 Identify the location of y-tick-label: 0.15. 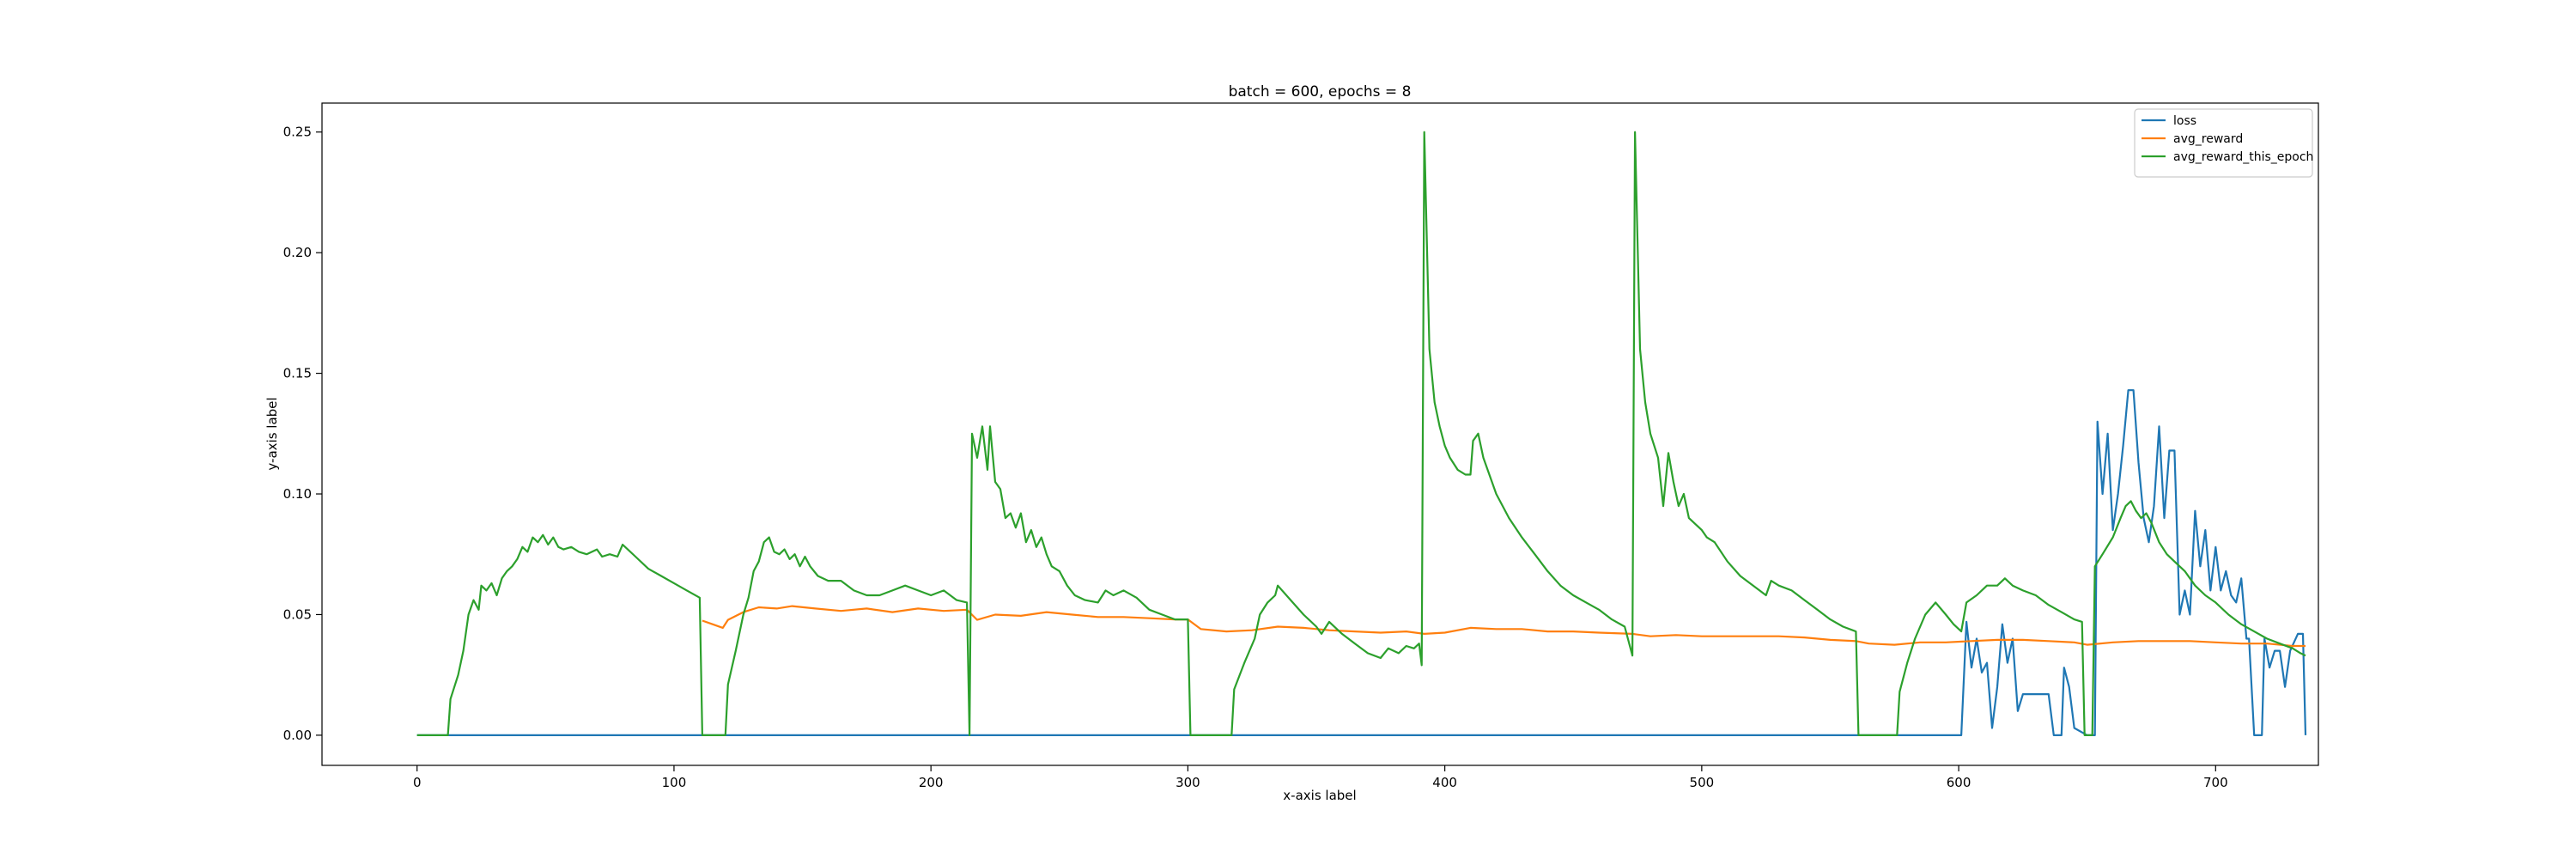
(297, 374).